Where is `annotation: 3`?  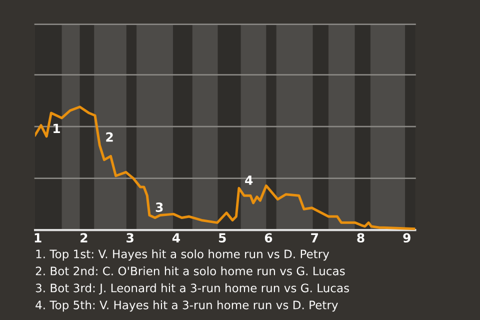 annotation: 3 is located at coordinates (159, 207).